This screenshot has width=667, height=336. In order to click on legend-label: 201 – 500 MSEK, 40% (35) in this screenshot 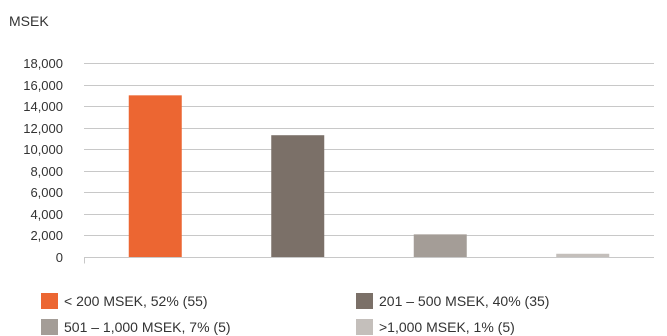, I will do `click(464, 301)`.